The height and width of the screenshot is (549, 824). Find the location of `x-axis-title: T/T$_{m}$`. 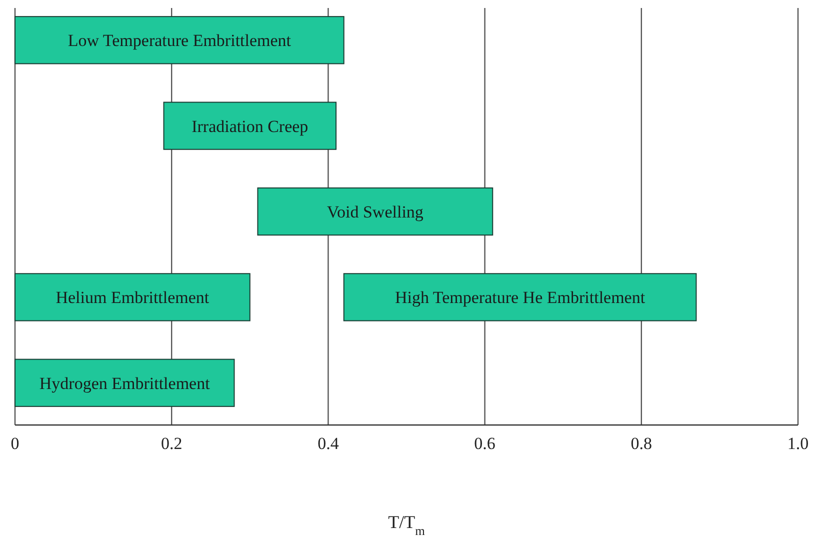

x-axis-title: T/T$_{m}$ is located at coordinates (407, 525).